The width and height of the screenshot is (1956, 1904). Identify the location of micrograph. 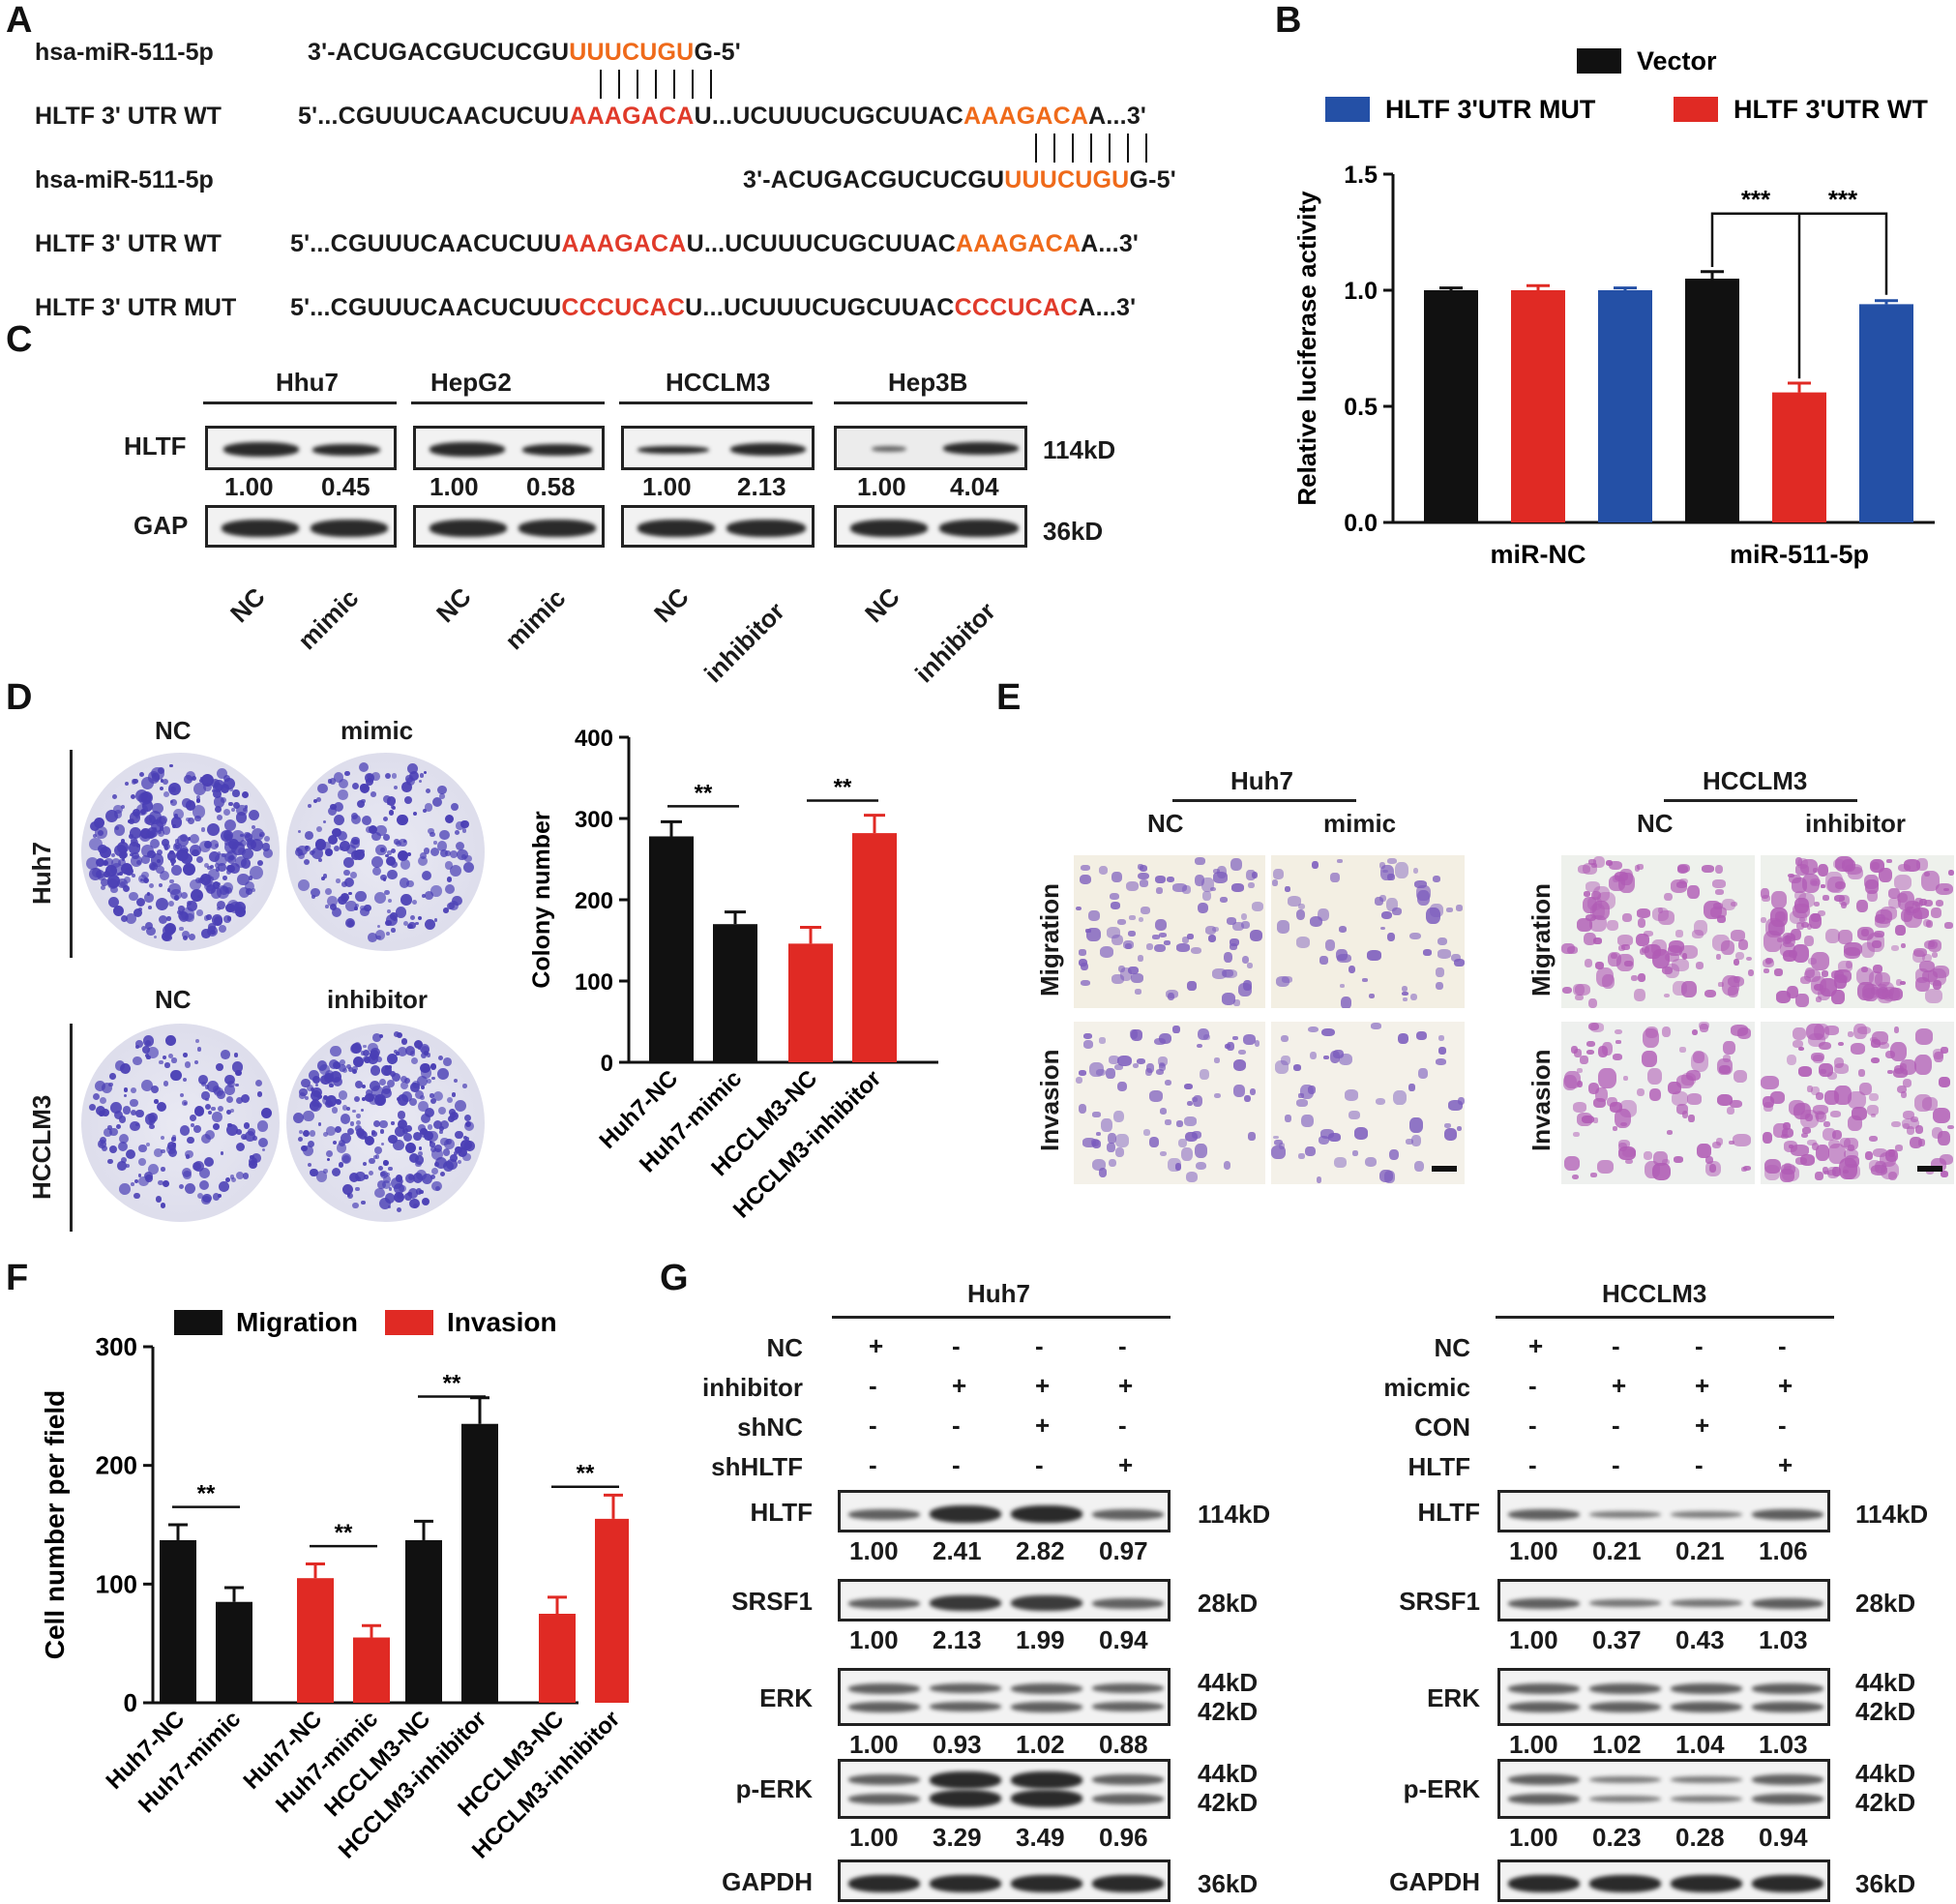
(1169, 1103).